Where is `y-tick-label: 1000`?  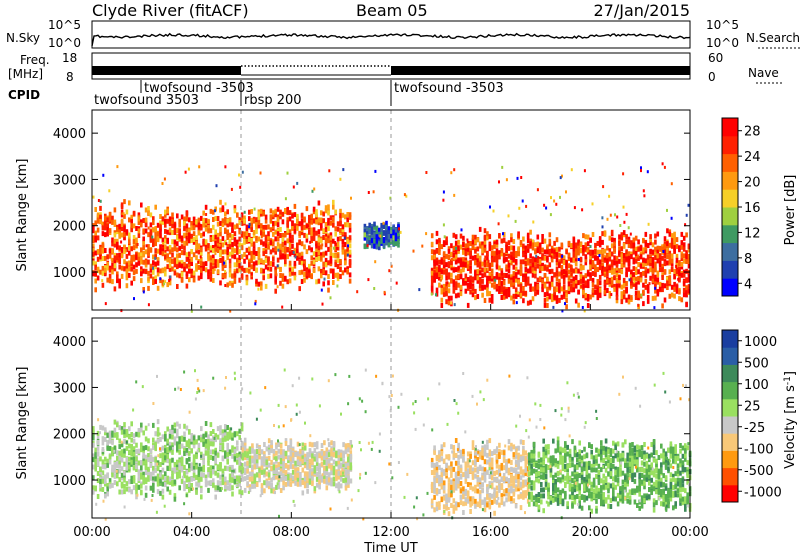
y-tick-label: 1000 is located at coordinates (69, 273).